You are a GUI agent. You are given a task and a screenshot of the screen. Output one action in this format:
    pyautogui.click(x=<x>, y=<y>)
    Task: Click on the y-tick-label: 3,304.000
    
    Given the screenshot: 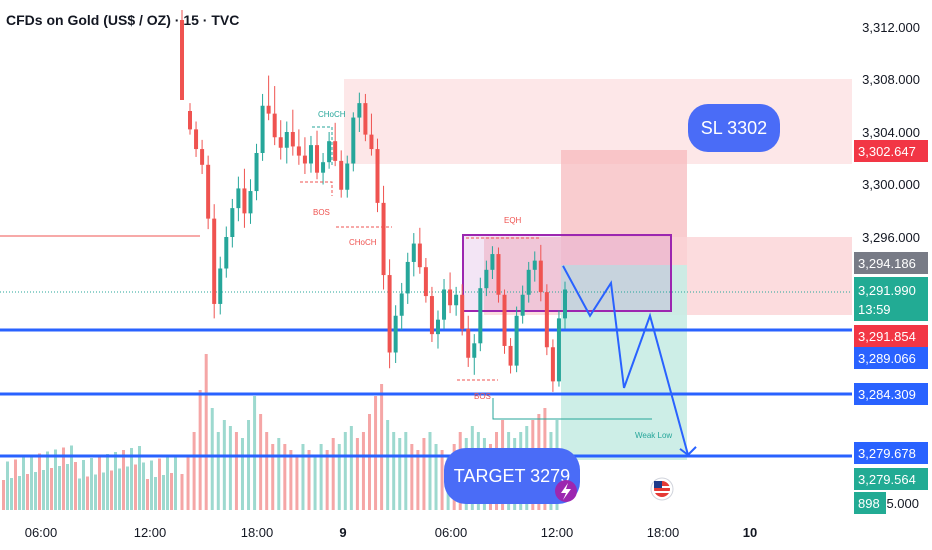 What is the action you would take?
    pyautogui.click(x=891, y=132)
    